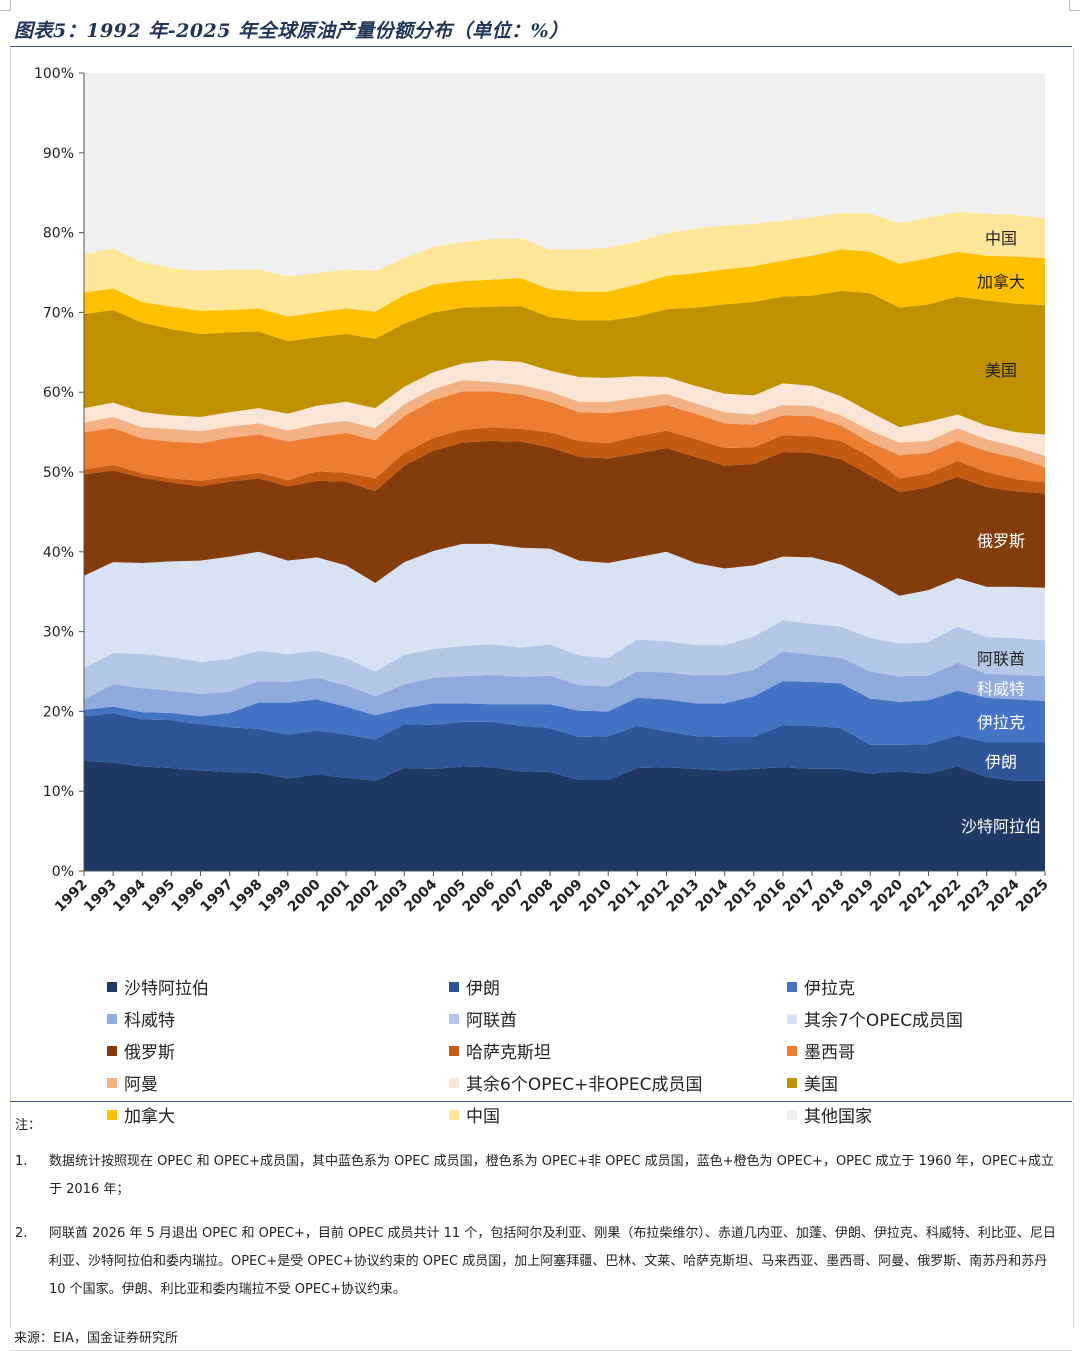  I want to click on source-note: 来源：EIA，国金证券研究所, so click(96, 1338).